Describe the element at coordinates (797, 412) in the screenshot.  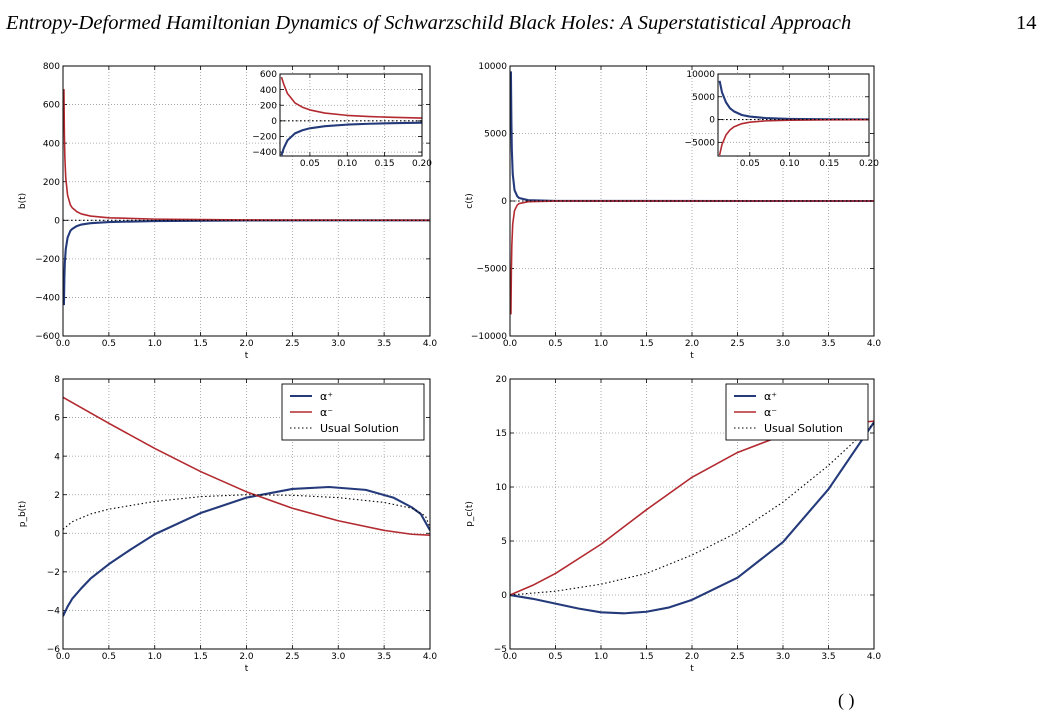
I see `chart-pc-legend: α⁺ α⁻ Usual Solution` at that location.